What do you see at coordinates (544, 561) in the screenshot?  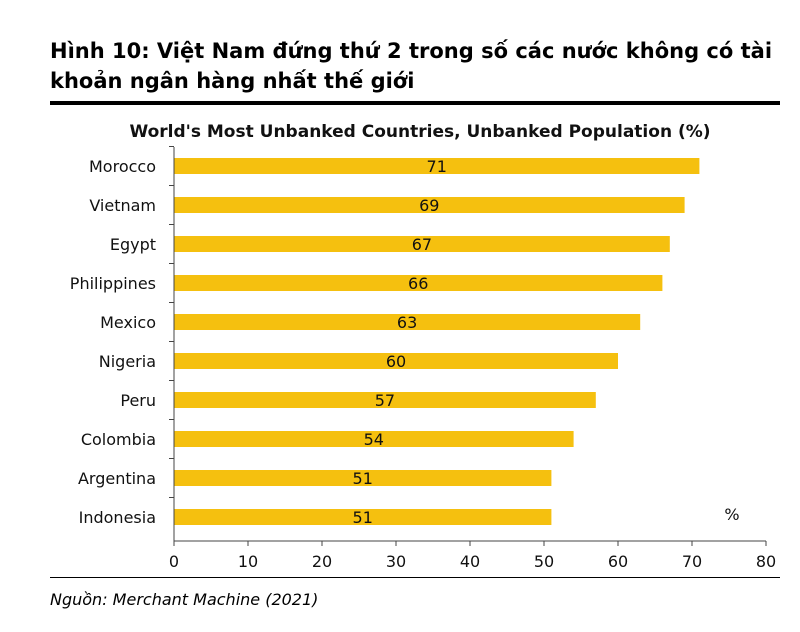 I see `x-tick-label: 50` at bounding box center [544, 561].